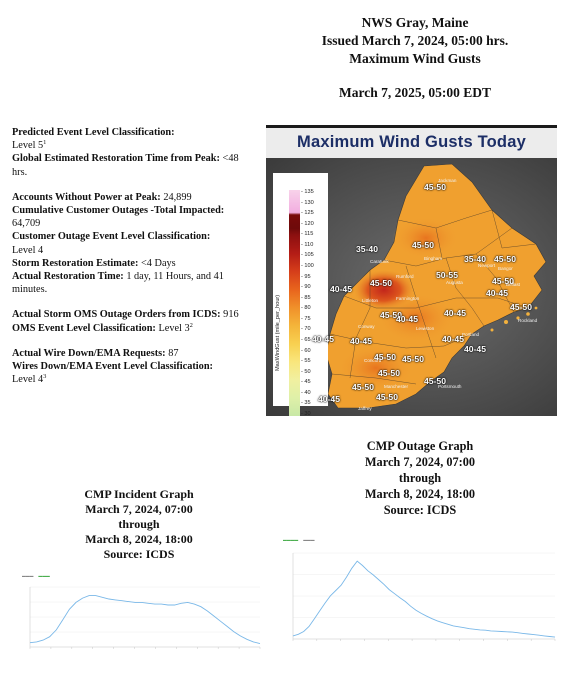 The image size is (574, 675). What do you see at coordinates (306, 276) in the screenshot?
I see `legend-tick: - 95` at bounding box center [306, 276].